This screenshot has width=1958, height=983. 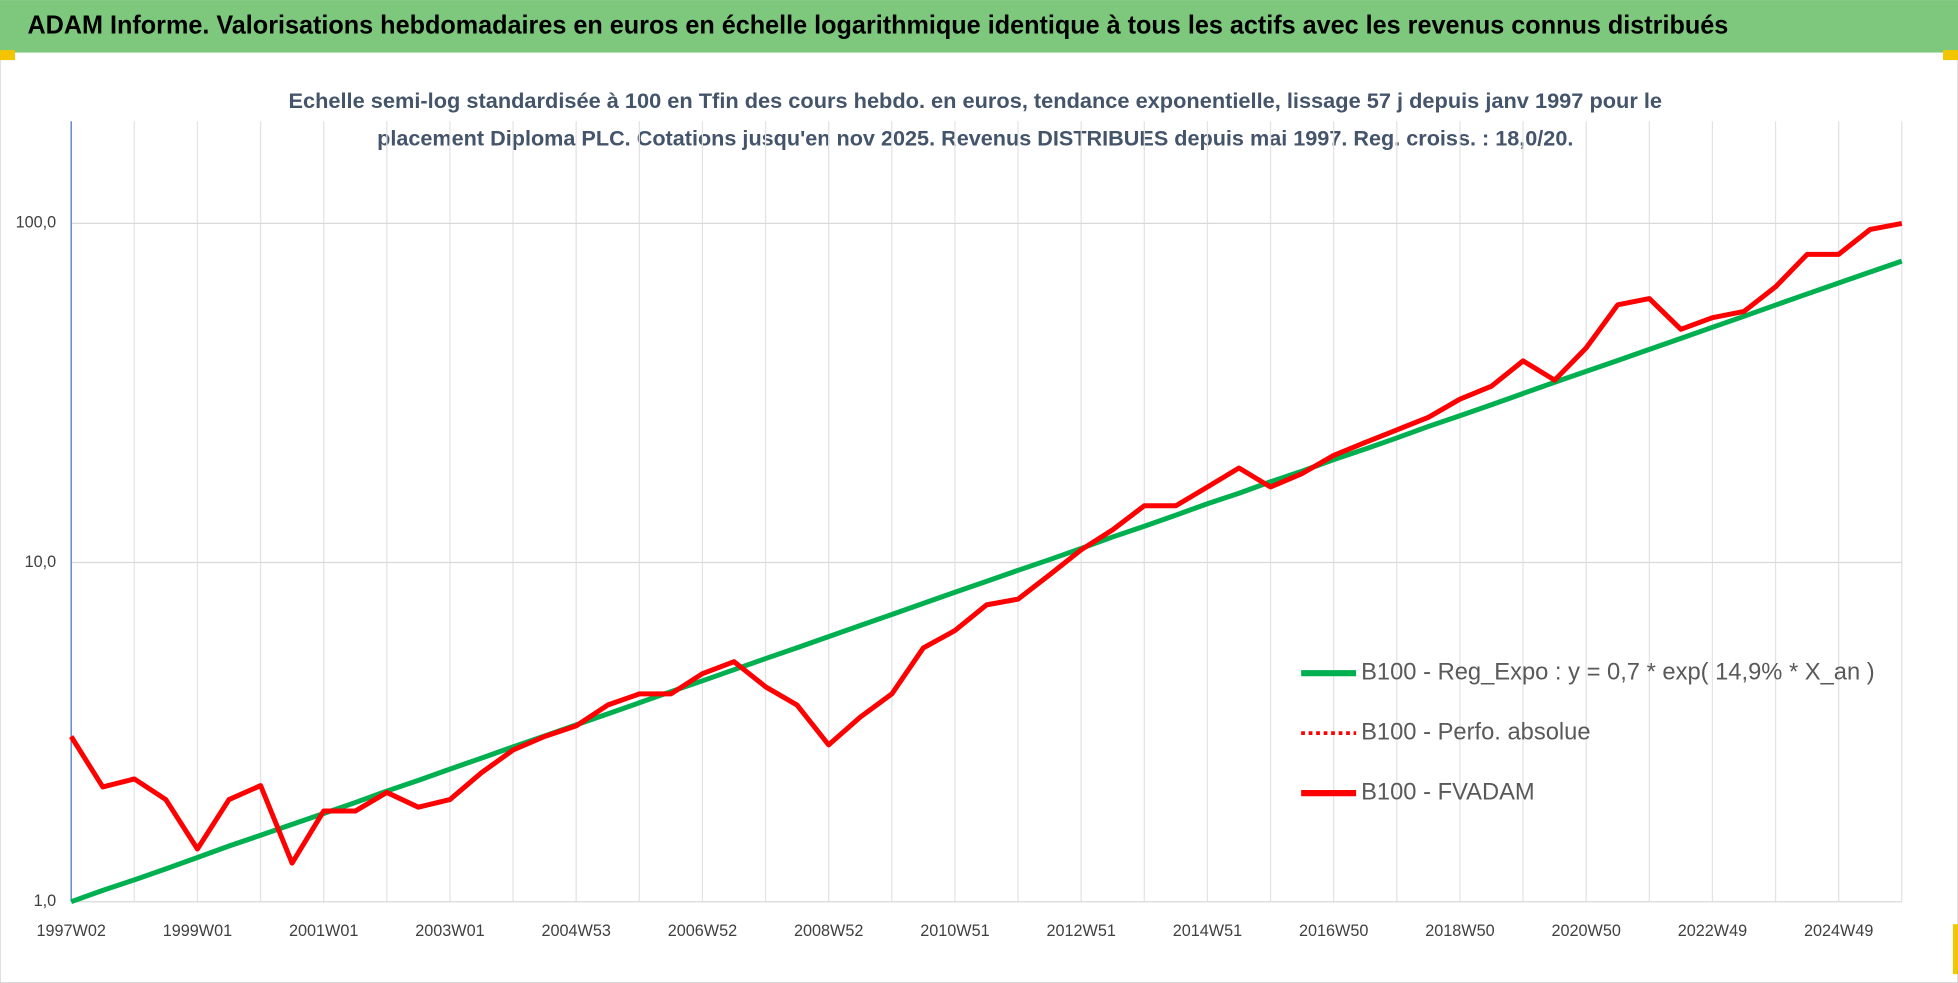 I want to click on x-tick-label: 2022W49, so click(x=1712, y=931).